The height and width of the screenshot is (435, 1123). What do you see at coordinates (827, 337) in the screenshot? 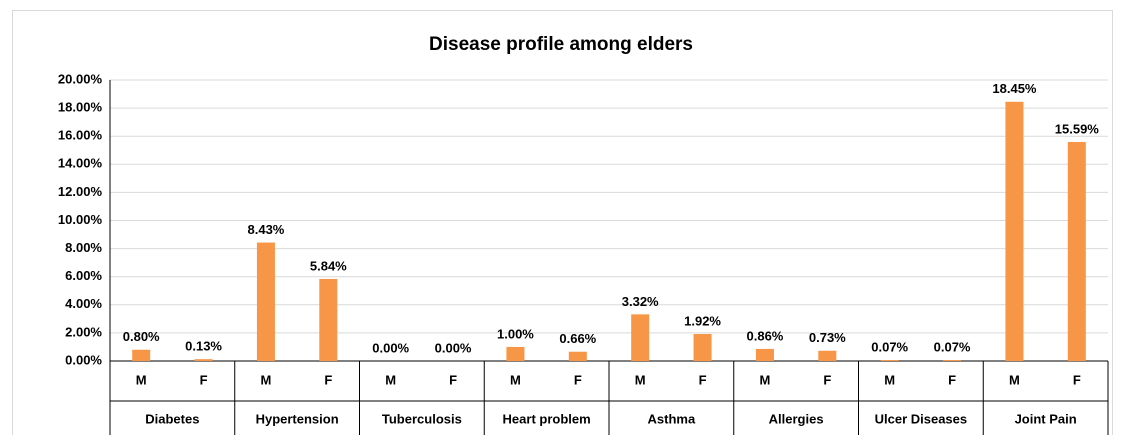
I see `data-label: 0.73%` at bounding box center [827, 337].